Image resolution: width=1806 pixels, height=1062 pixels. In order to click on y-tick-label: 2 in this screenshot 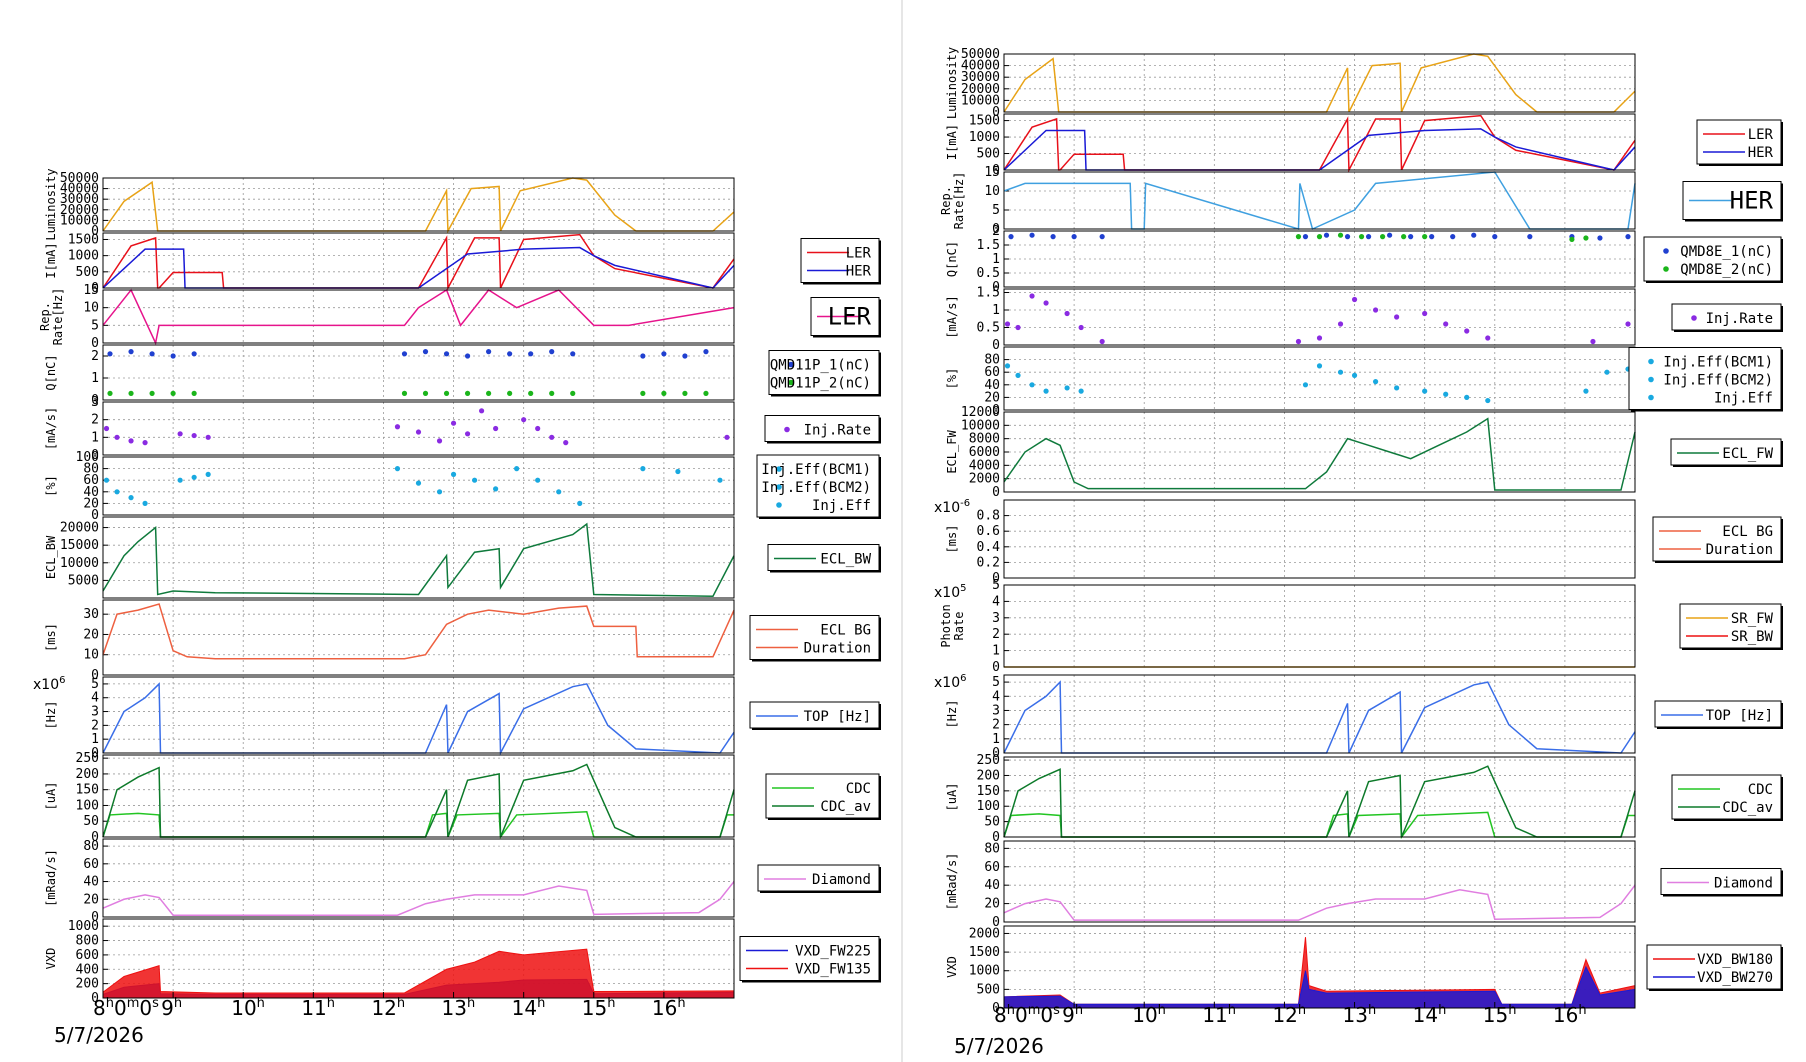, I will do `click(95, 356)`.